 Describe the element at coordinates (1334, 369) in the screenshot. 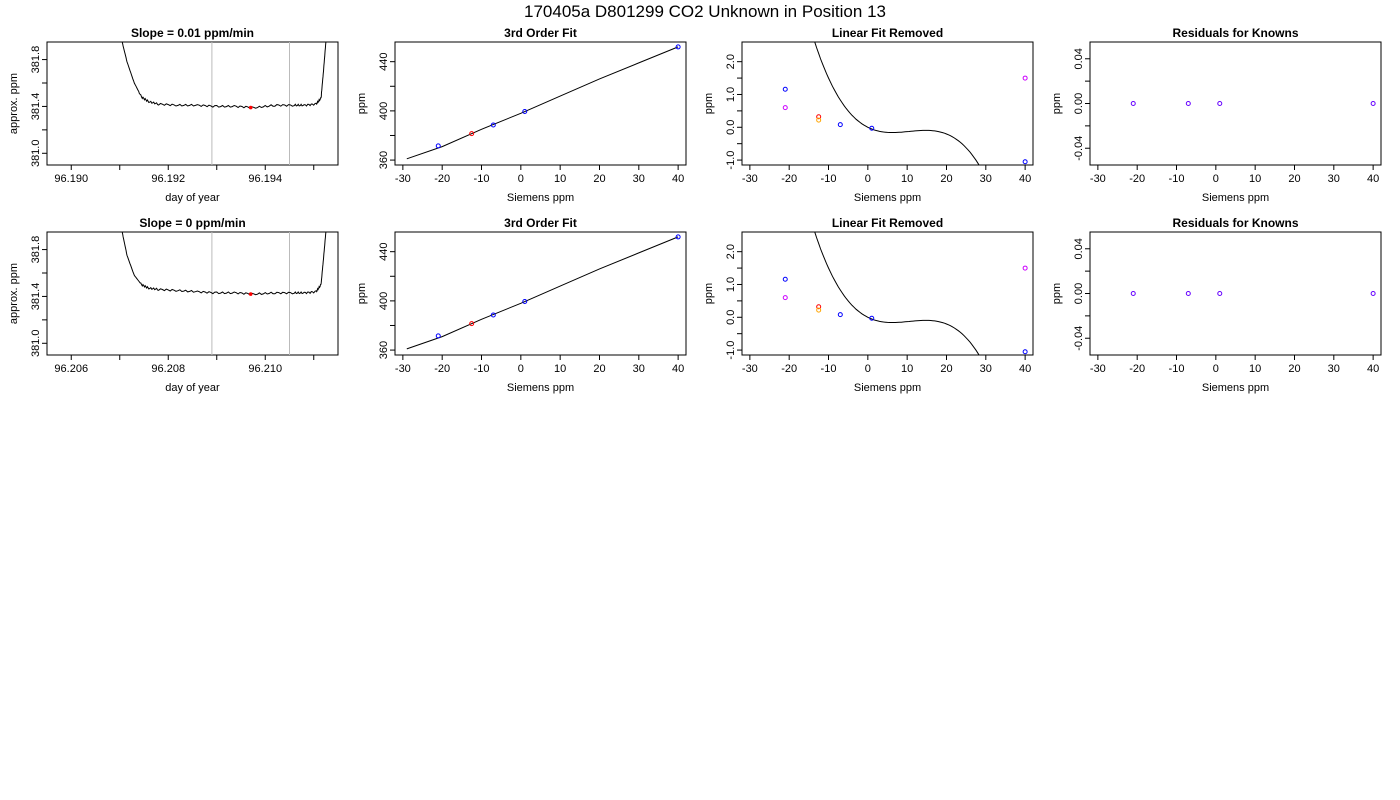

I see `x-tick-label: 30` at that location.